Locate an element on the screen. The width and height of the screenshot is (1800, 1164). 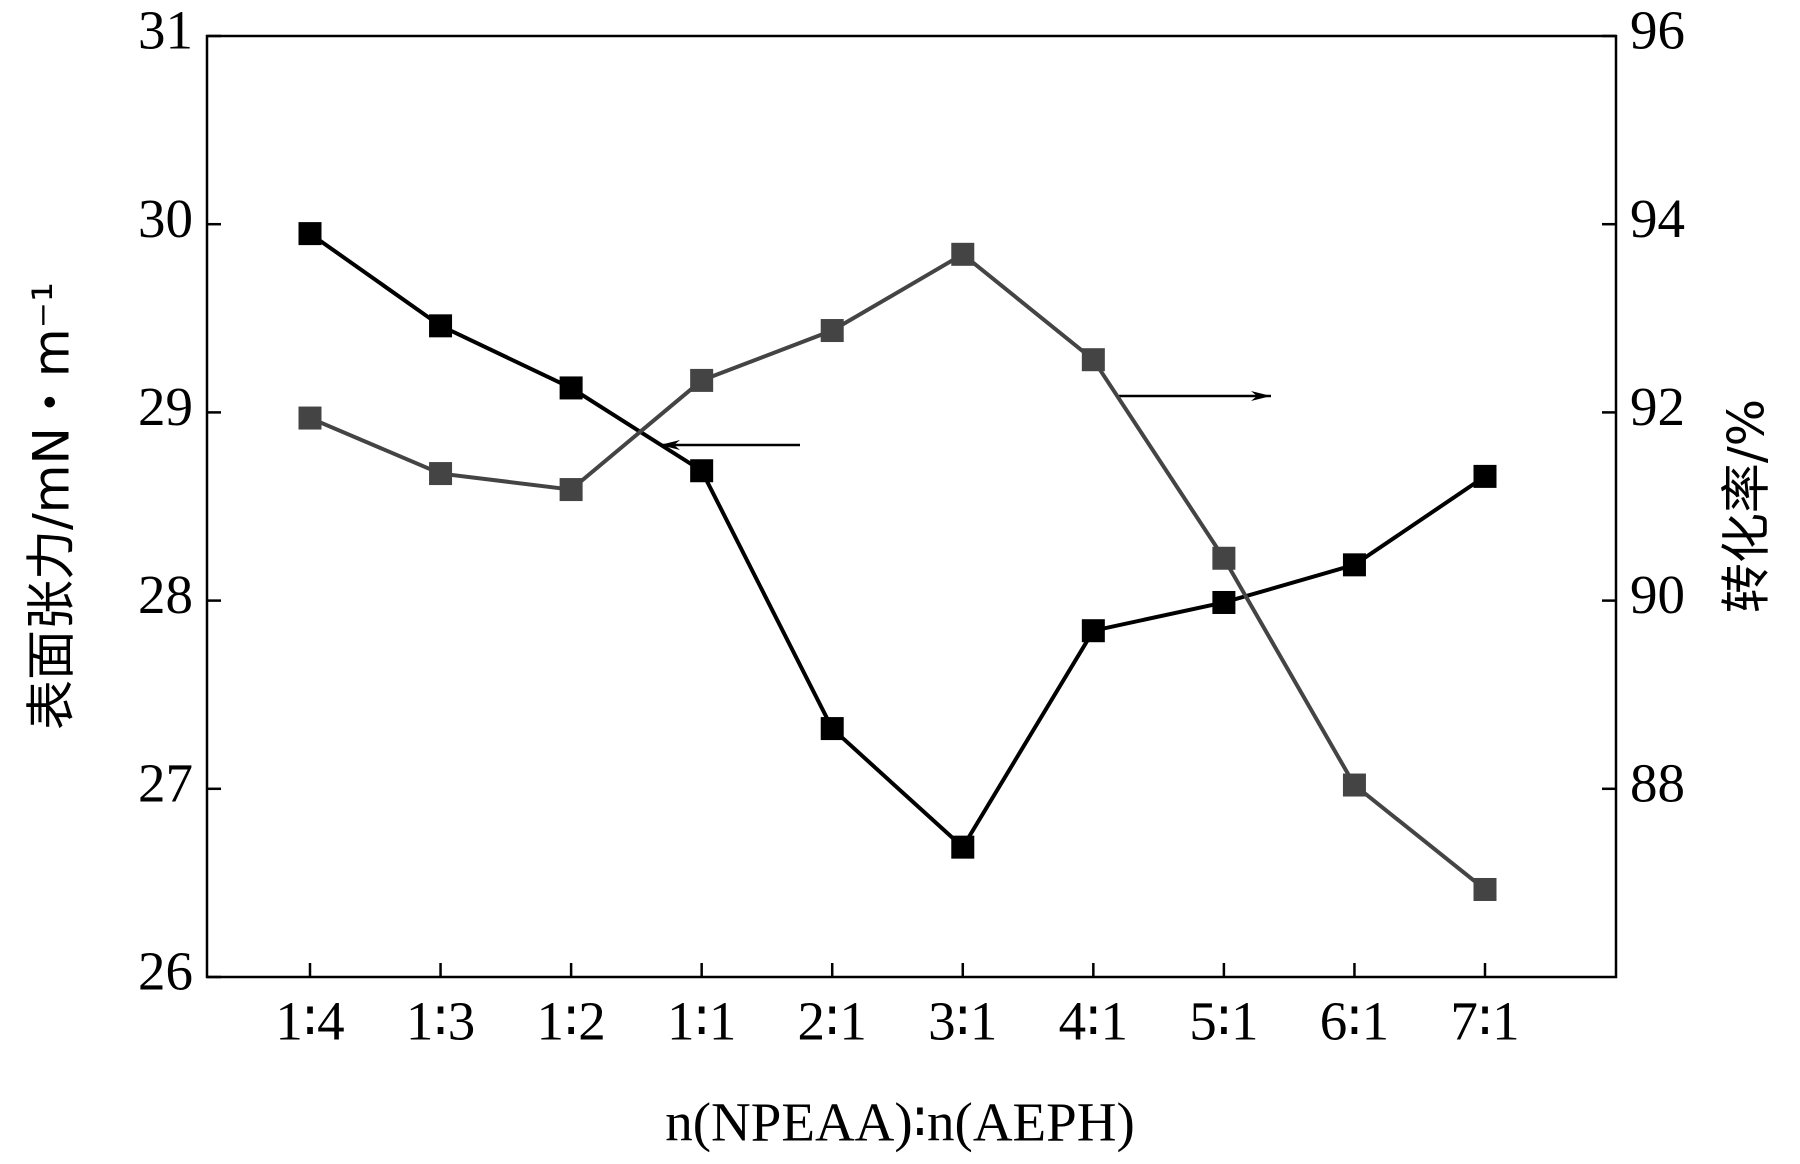
x-tick-label: 2∶1 is located at coordinates (832, 1021).